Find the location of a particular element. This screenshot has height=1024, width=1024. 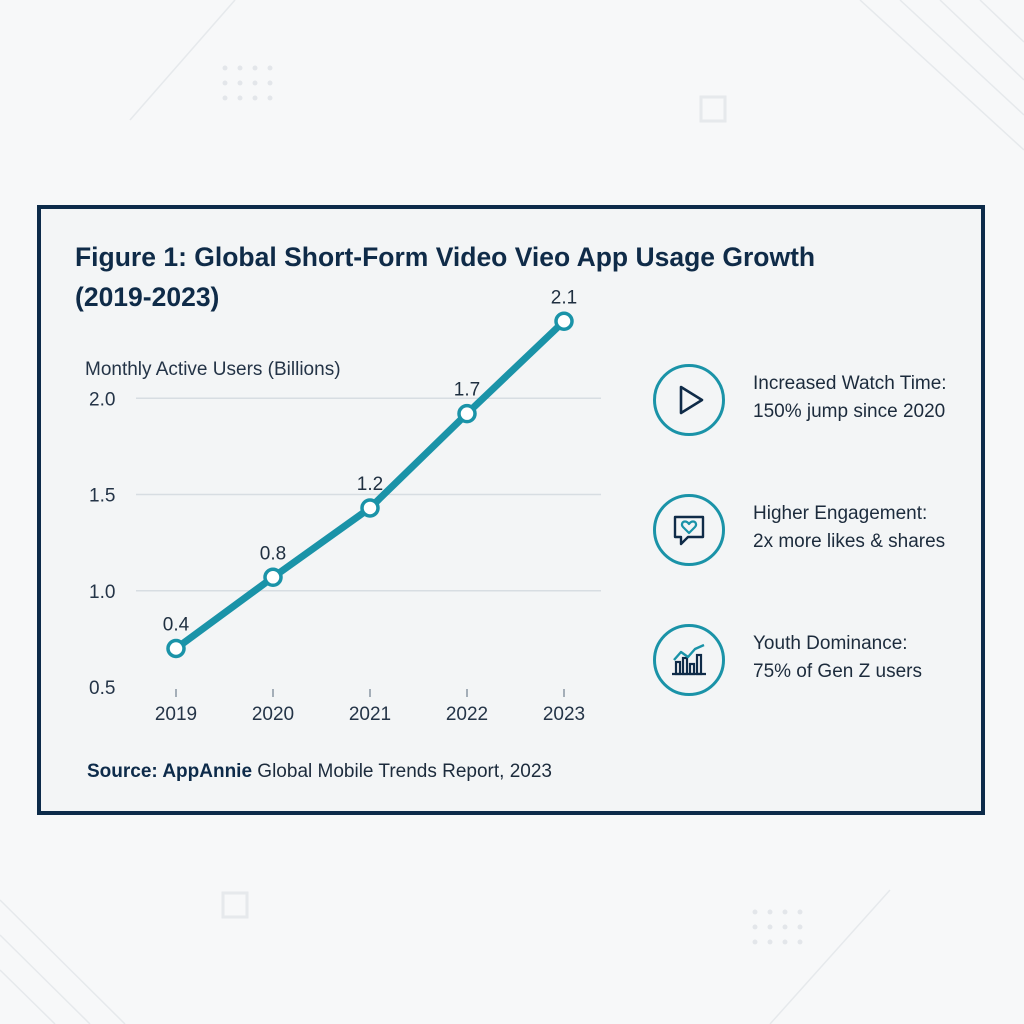

feature-youth: Youth Dominance: 75% of Gen Z users is located at coordinates (818, 666).